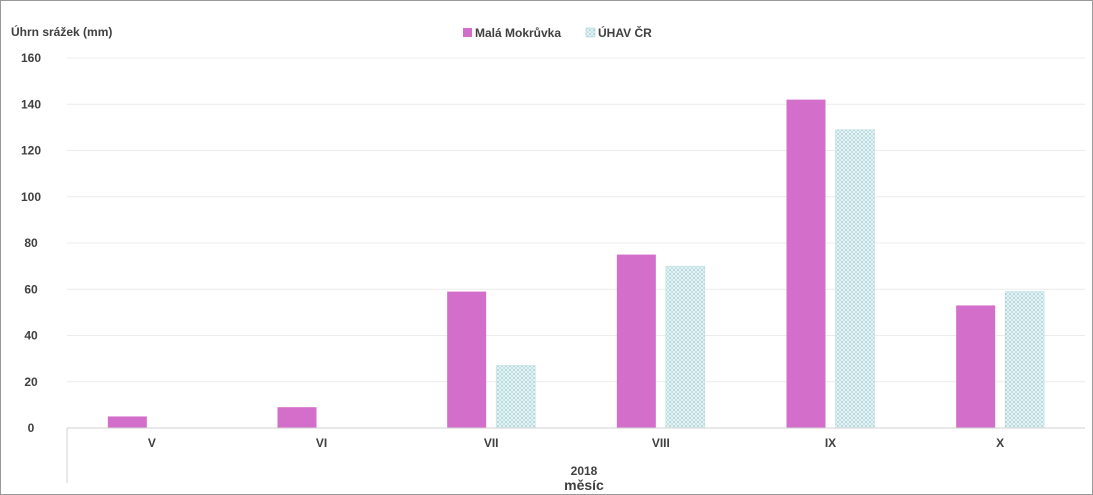  I want to click on legend-label-uhav-cr: ÚHAV ČR, so click(625, 32).